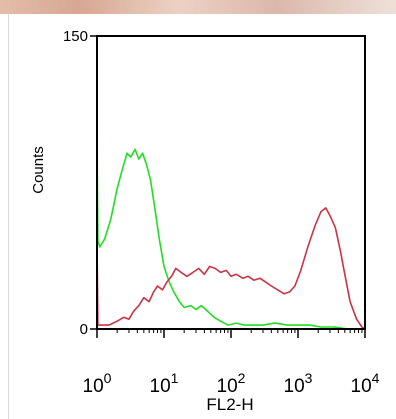 This screenshot has width=396, height=419. I want to click on x-tick-label: 10¹, so click(164, 383).